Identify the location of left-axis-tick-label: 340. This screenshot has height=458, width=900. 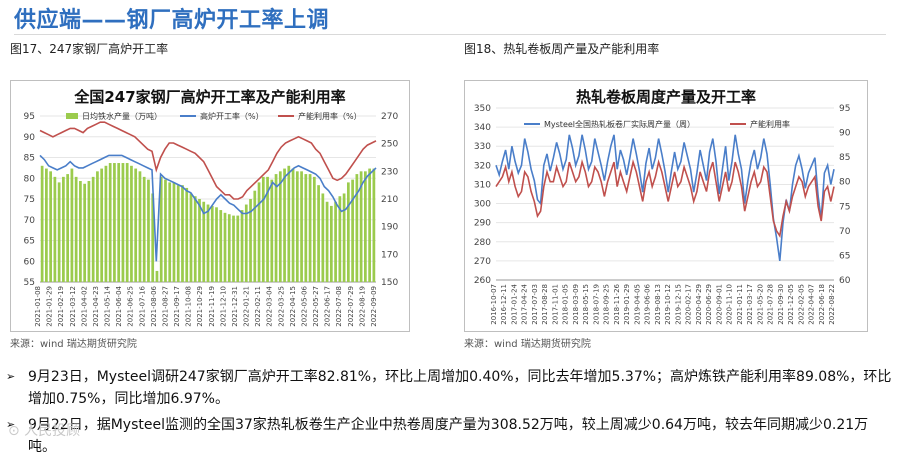
(482, 128).